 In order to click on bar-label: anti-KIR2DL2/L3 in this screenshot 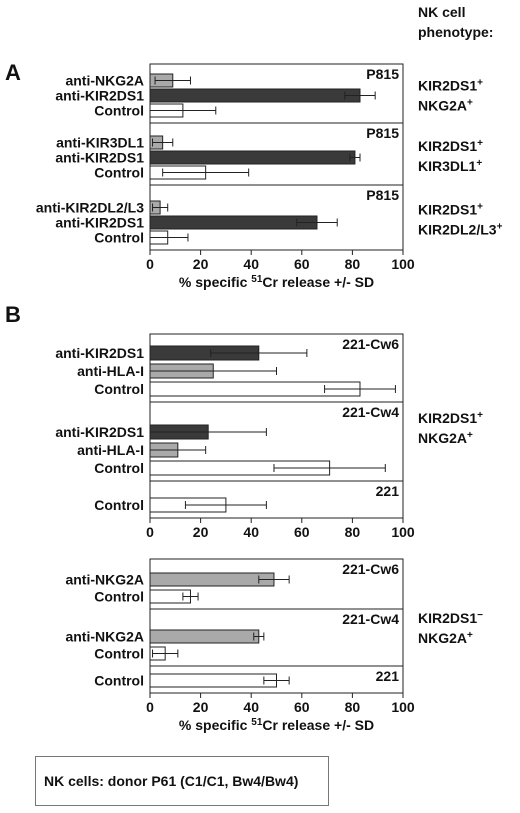, I will do `click(90, 208)`.